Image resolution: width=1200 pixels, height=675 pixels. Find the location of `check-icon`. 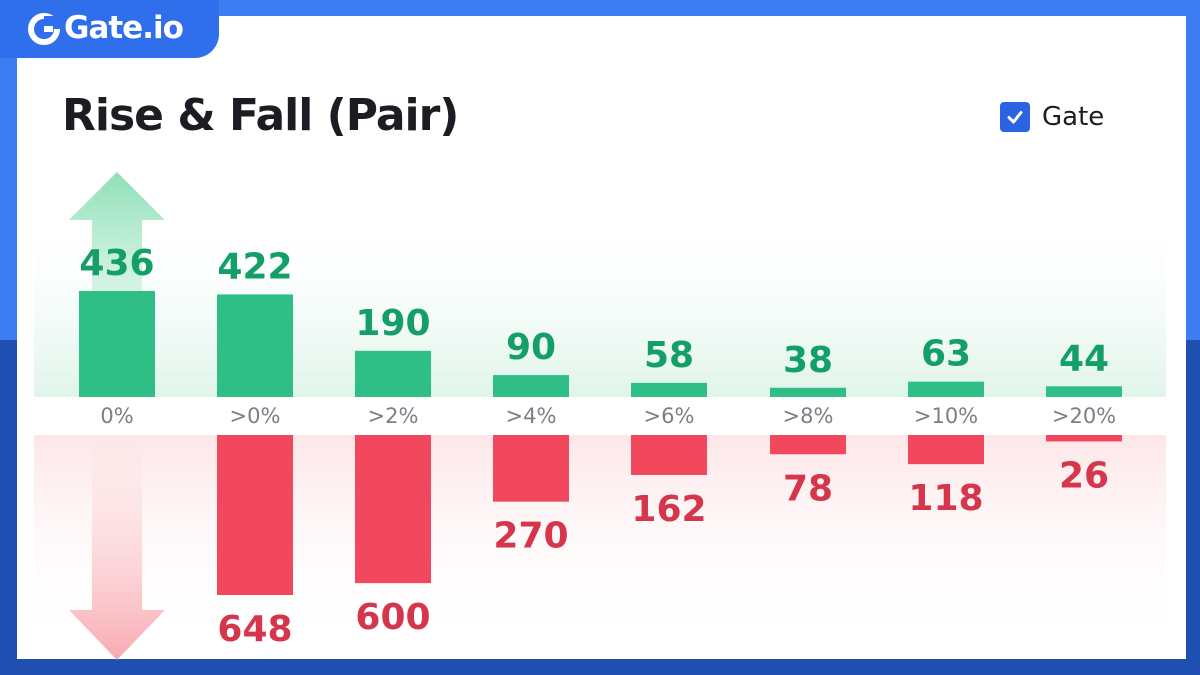

check-icon is located at coordinates (1015, 117).